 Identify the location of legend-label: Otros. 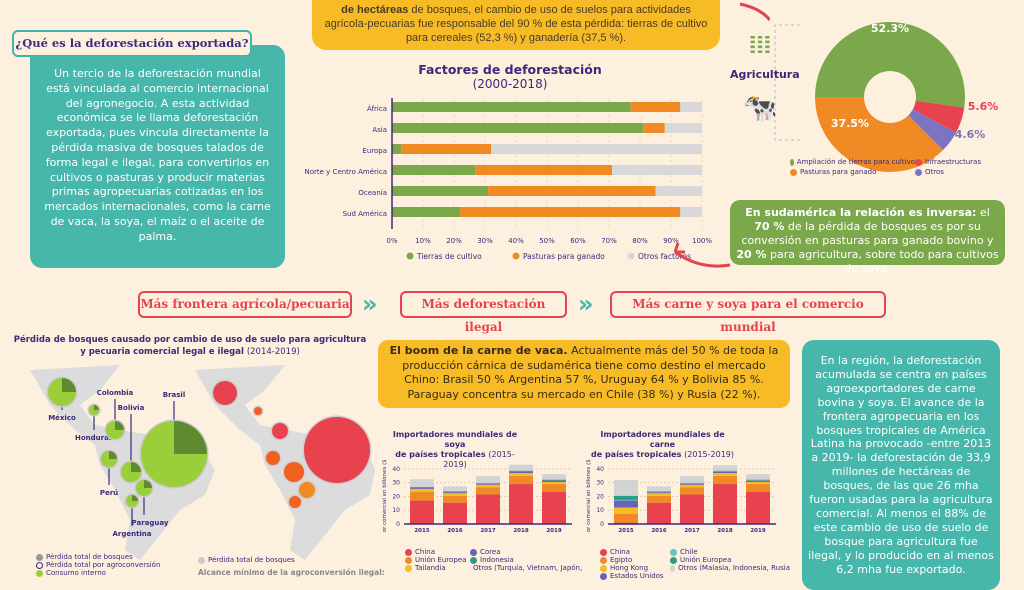
(934, 172).